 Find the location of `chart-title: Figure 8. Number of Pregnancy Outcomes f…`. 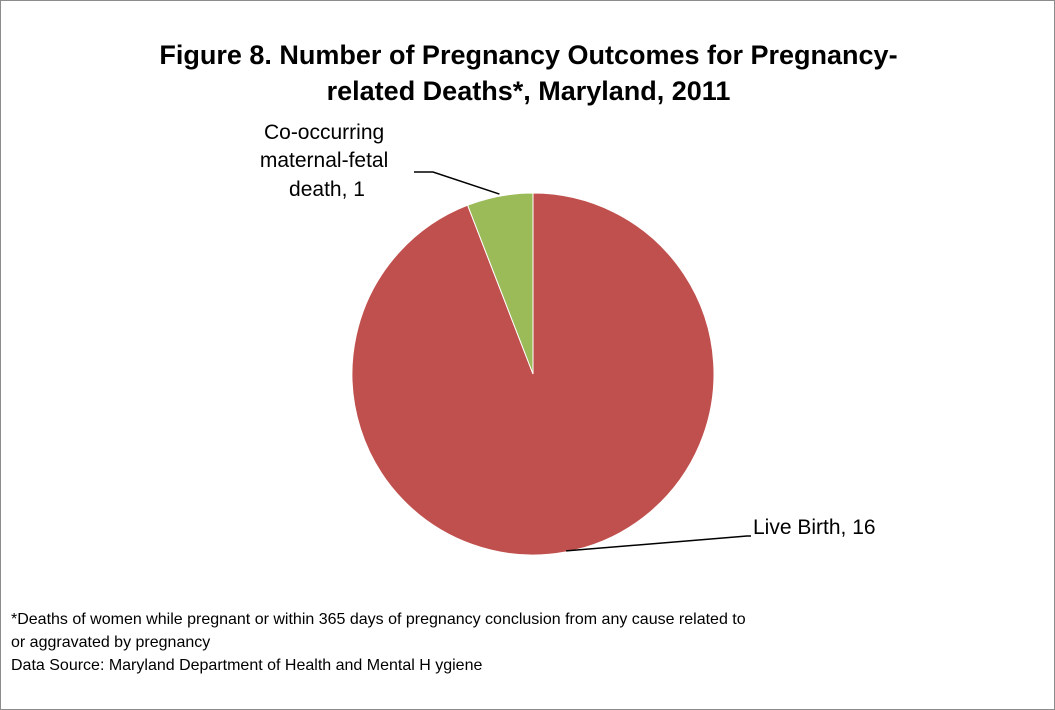

chart-title: Figure 8. Number of Pregnancy Outcomes f… is located at coordinates (528, 73).